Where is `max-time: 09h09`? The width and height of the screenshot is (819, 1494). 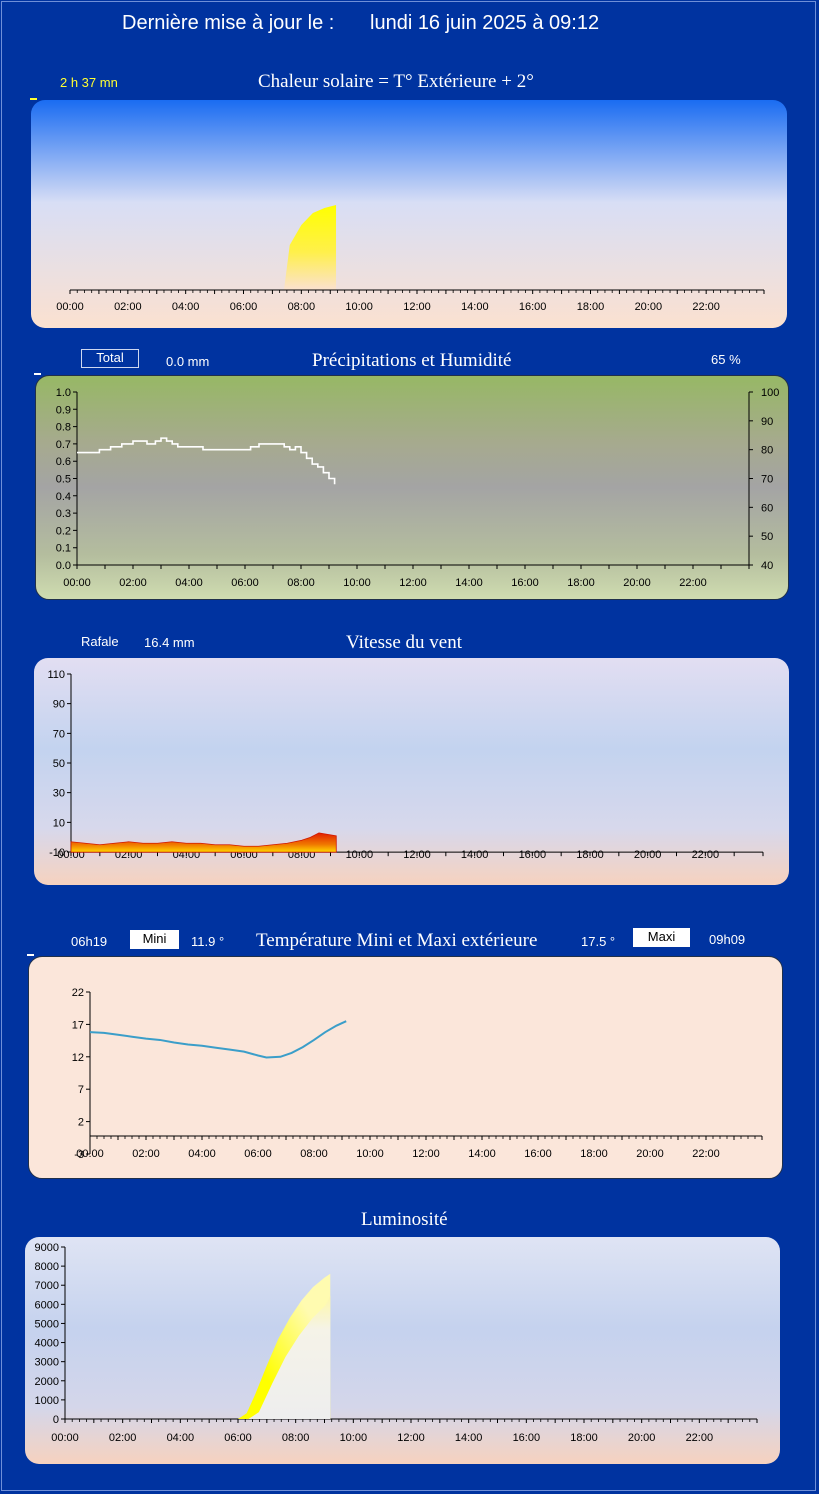
max-time: 09h09 is located at coordinates (727, 939).